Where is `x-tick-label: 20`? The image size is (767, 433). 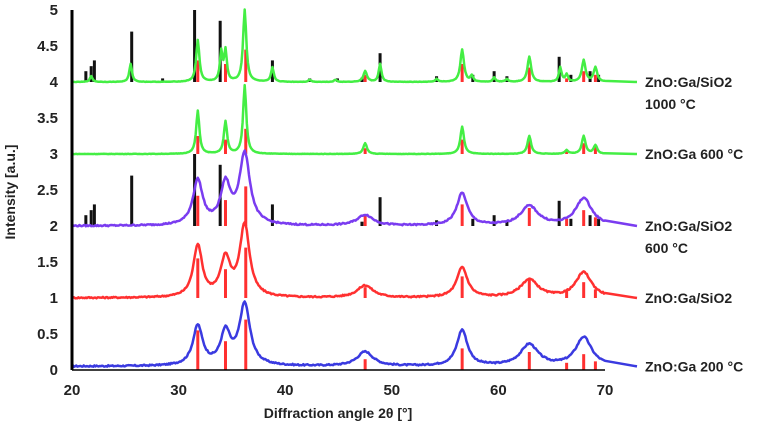
x-tick-label: 20 is located at coordinates (72, 390).